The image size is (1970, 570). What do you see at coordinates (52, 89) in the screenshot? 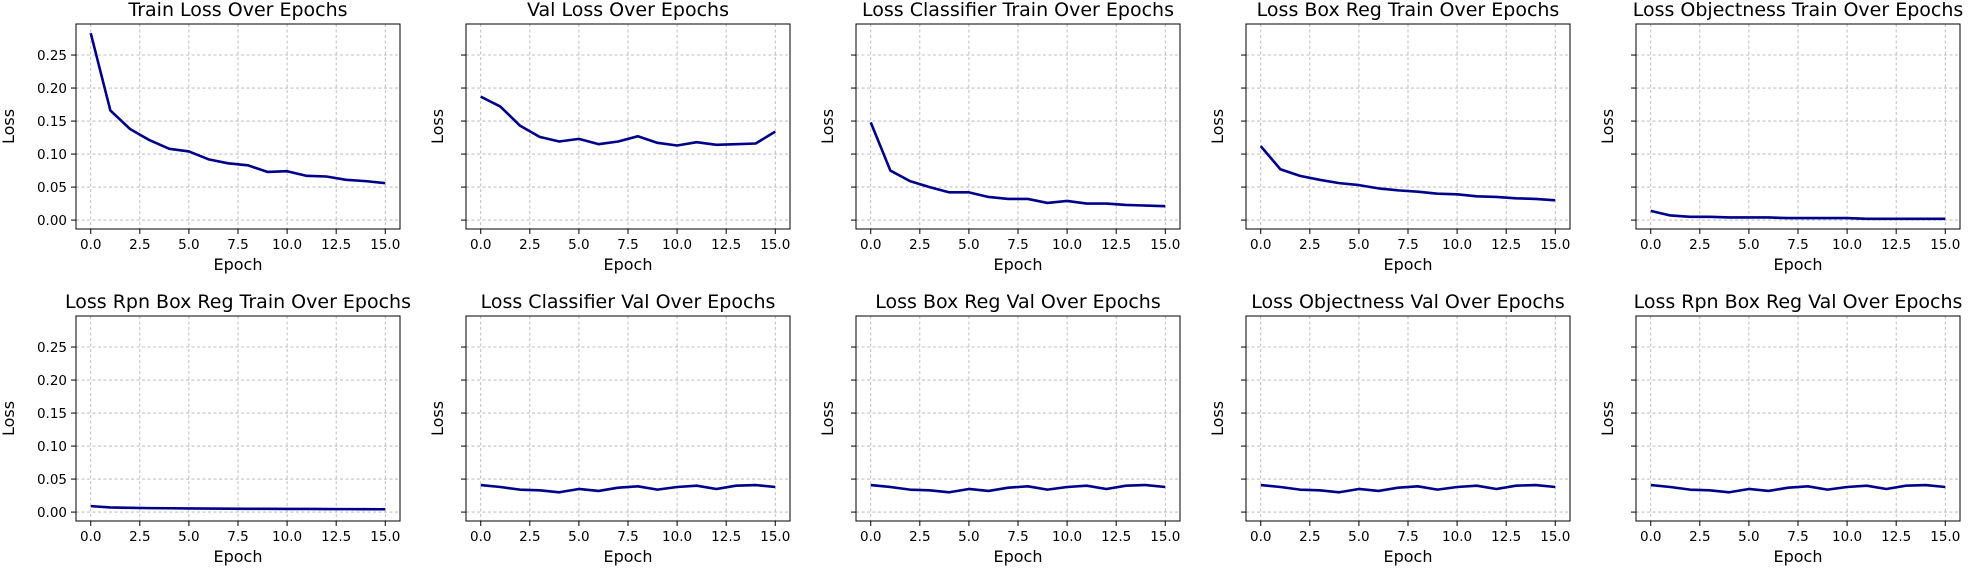
I see `y-tick-label: 0.20` at bounding box center [52, 89].